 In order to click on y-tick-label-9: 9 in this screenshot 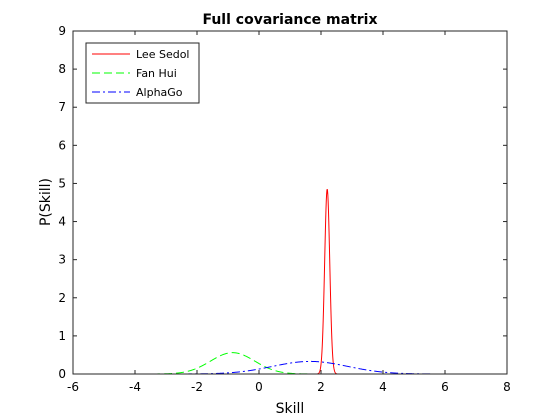, I will do `click(62, 31)`.